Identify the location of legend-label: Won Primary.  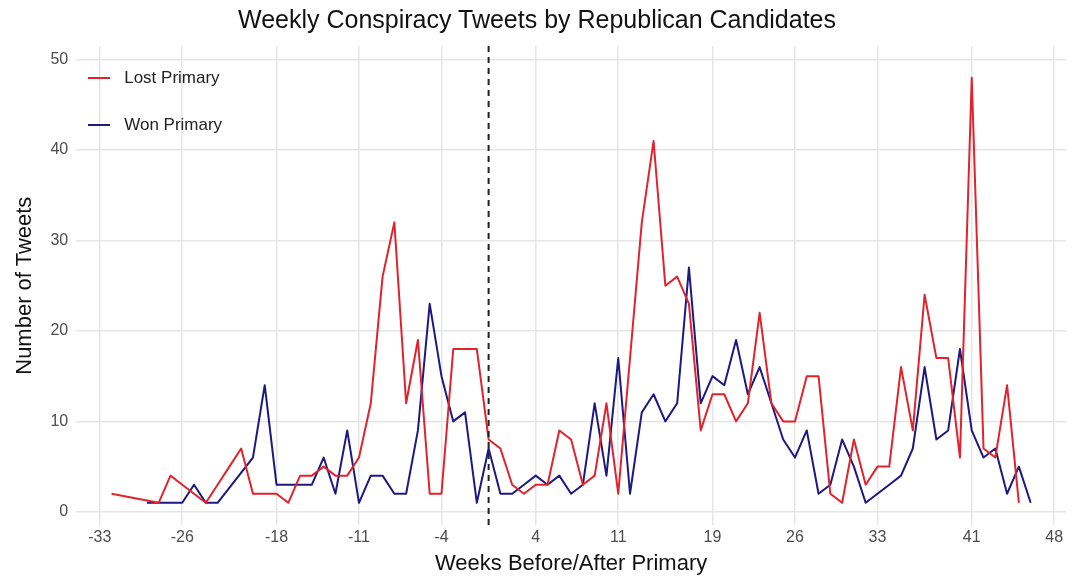
(173, 125).